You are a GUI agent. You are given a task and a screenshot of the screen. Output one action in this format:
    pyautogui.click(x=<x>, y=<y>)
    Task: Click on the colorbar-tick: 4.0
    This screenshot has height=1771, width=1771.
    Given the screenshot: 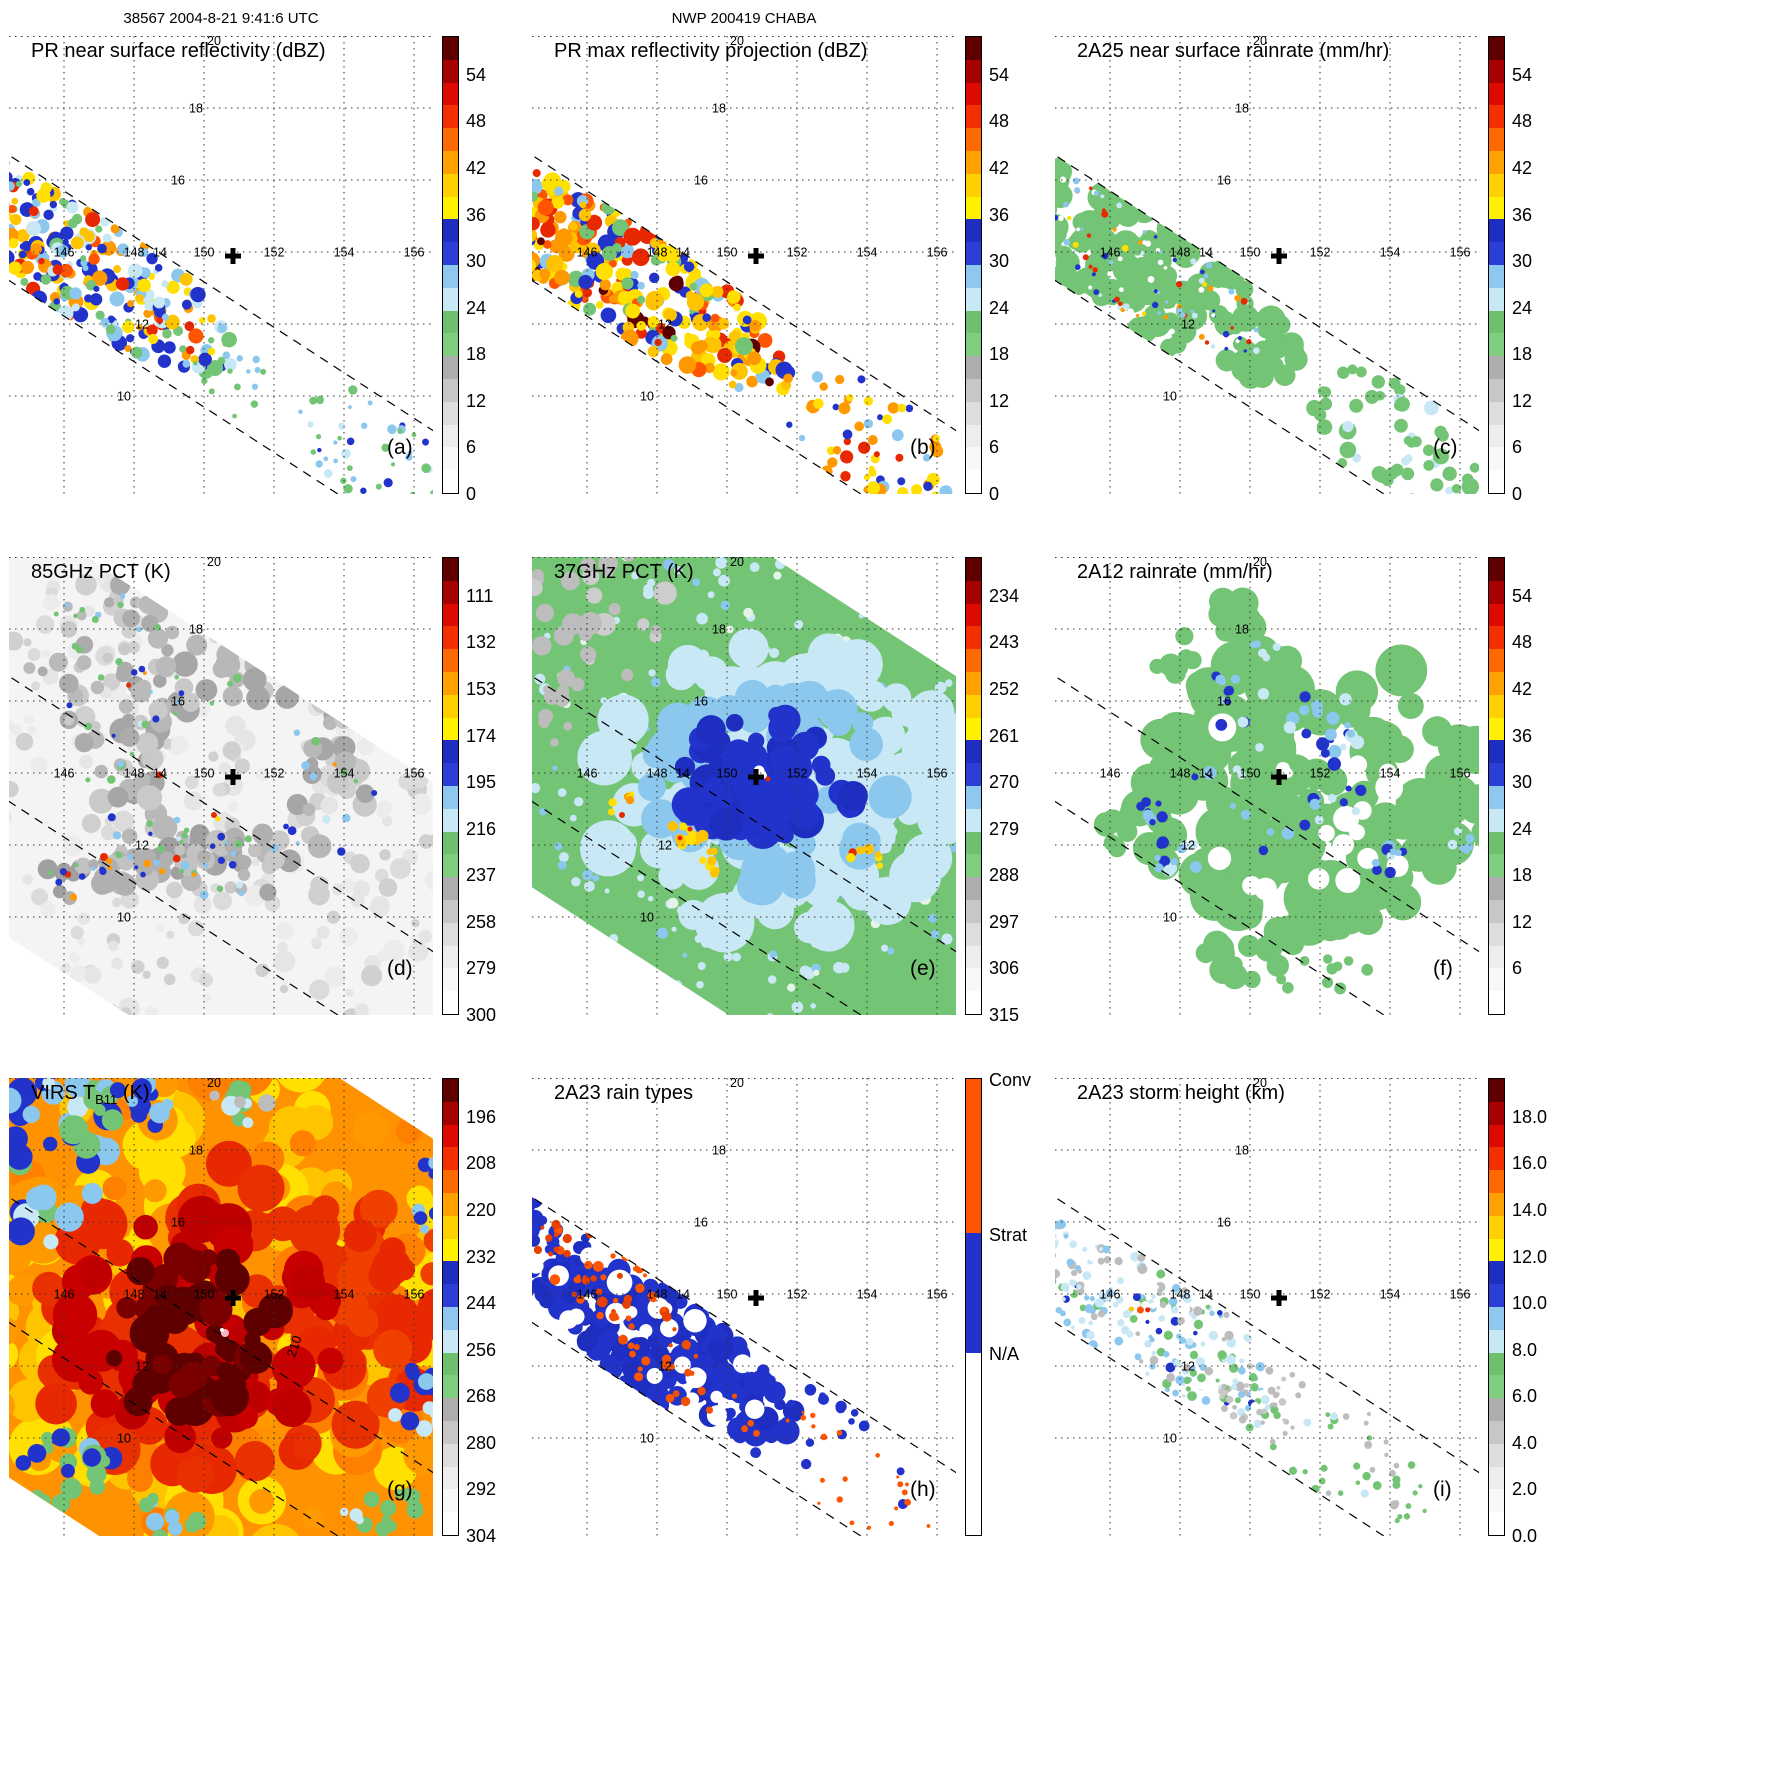 What is the action you would take?
    pyautogui.click(x=1525, y=1442)
    